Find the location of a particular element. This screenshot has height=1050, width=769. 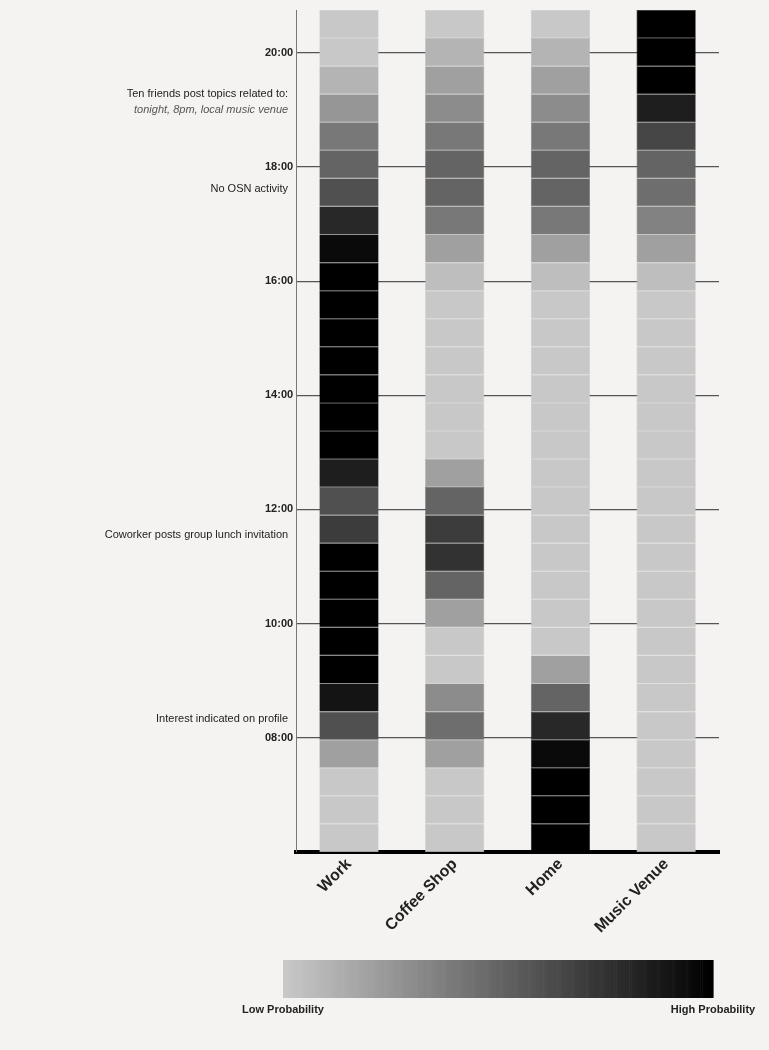

y-tick-label: 08:00 is located at coordinates (279, 736).